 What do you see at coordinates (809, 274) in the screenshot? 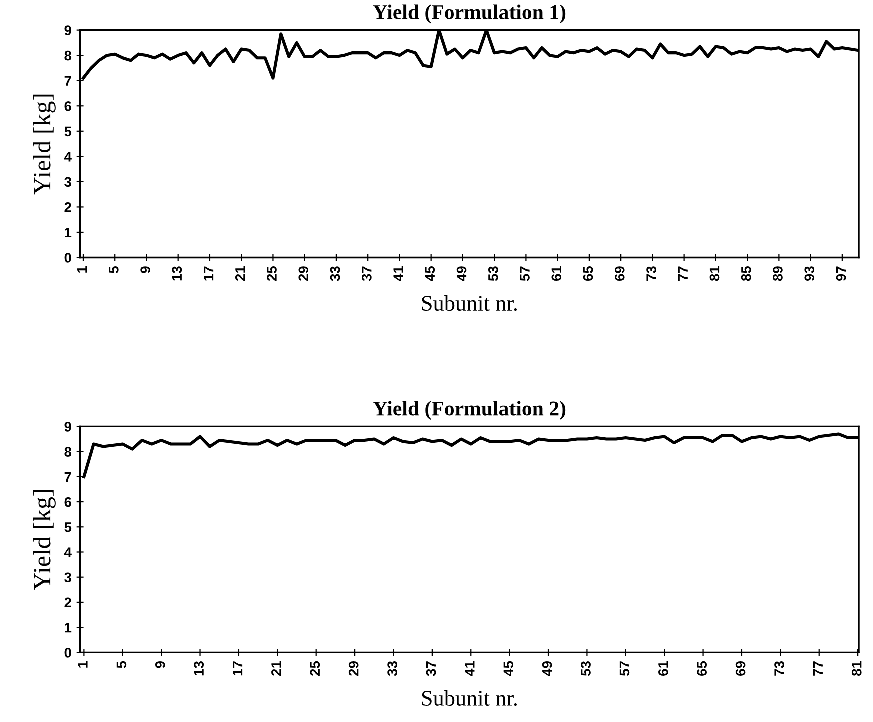
I see `x-tick-label: 93` at bounding box center [809, 274].